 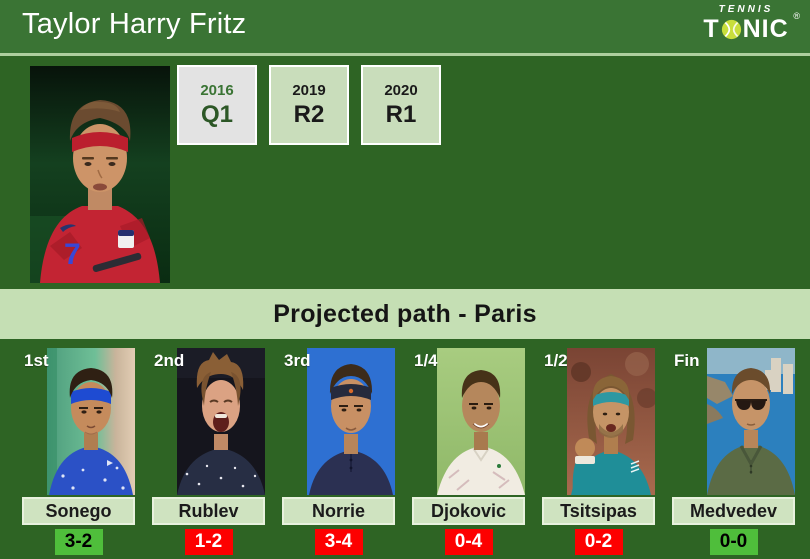 What do you see at coordinates (733, 511) in the screenshot?
I see `opponent-name: Medvedev` at bounding box center [733, 511].